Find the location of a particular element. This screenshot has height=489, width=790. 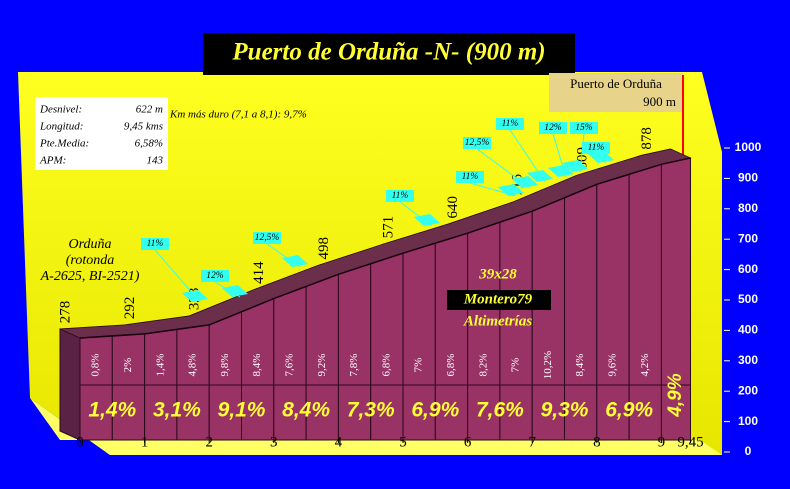

y-tick-label: 0 is located at coordinates (748, 451).